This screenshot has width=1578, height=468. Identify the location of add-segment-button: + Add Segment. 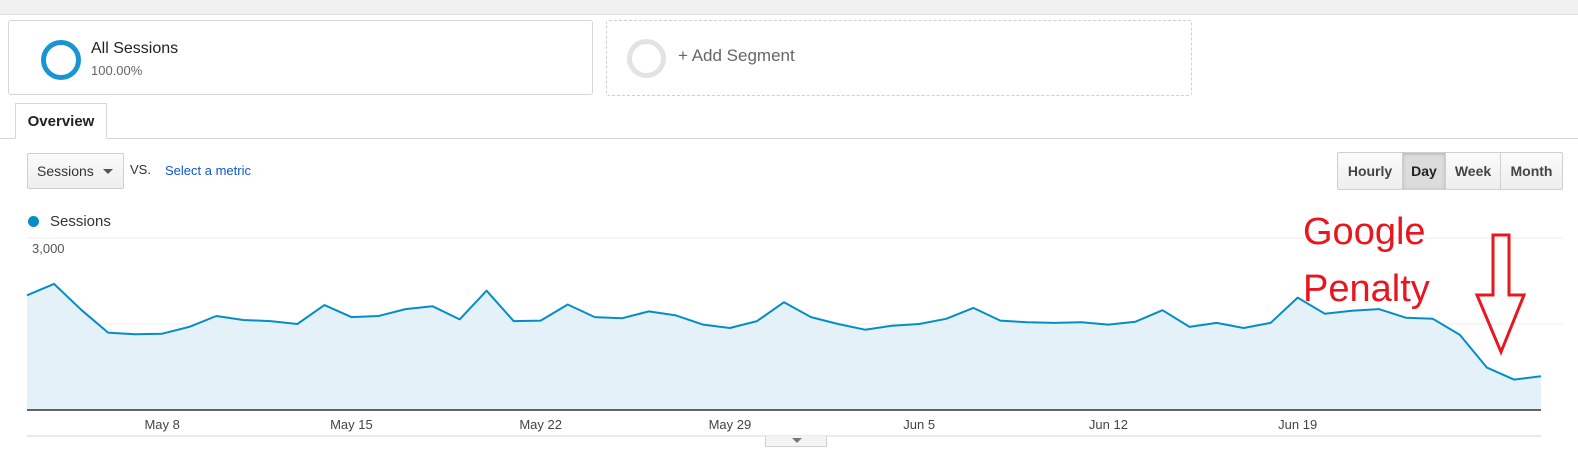
(899, 58).